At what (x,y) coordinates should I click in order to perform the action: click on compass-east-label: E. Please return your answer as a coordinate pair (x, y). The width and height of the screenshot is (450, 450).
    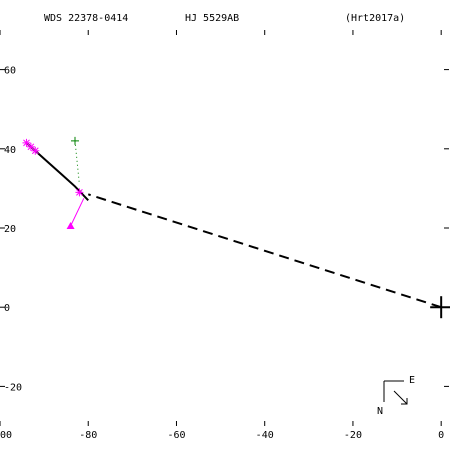
    Looking at the image, I should click on (412, 380).